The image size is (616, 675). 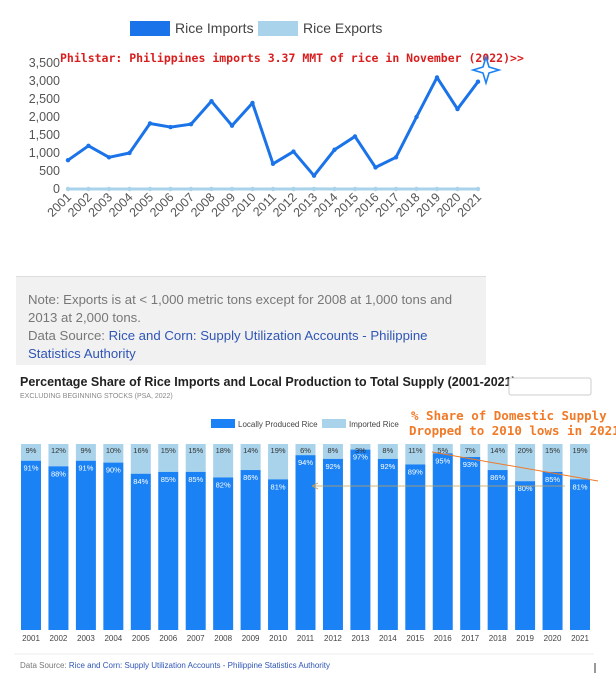 I want to click on year-label: 2007, so click(x=196, y=638).